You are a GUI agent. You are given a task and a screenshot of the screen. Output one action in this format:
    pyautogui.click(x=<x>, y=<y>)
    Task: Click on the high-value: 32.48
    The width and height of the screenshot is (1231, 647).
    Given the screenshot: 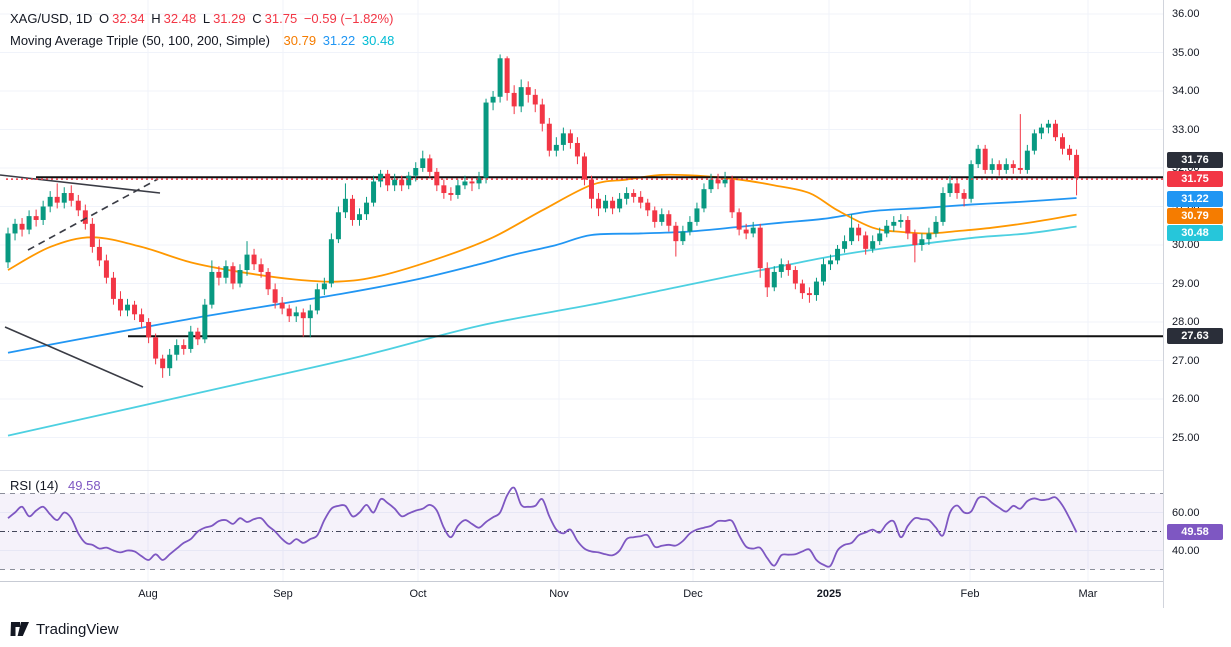 What is the action you would take?
    pyautogui.click(x=180, y=18)
    